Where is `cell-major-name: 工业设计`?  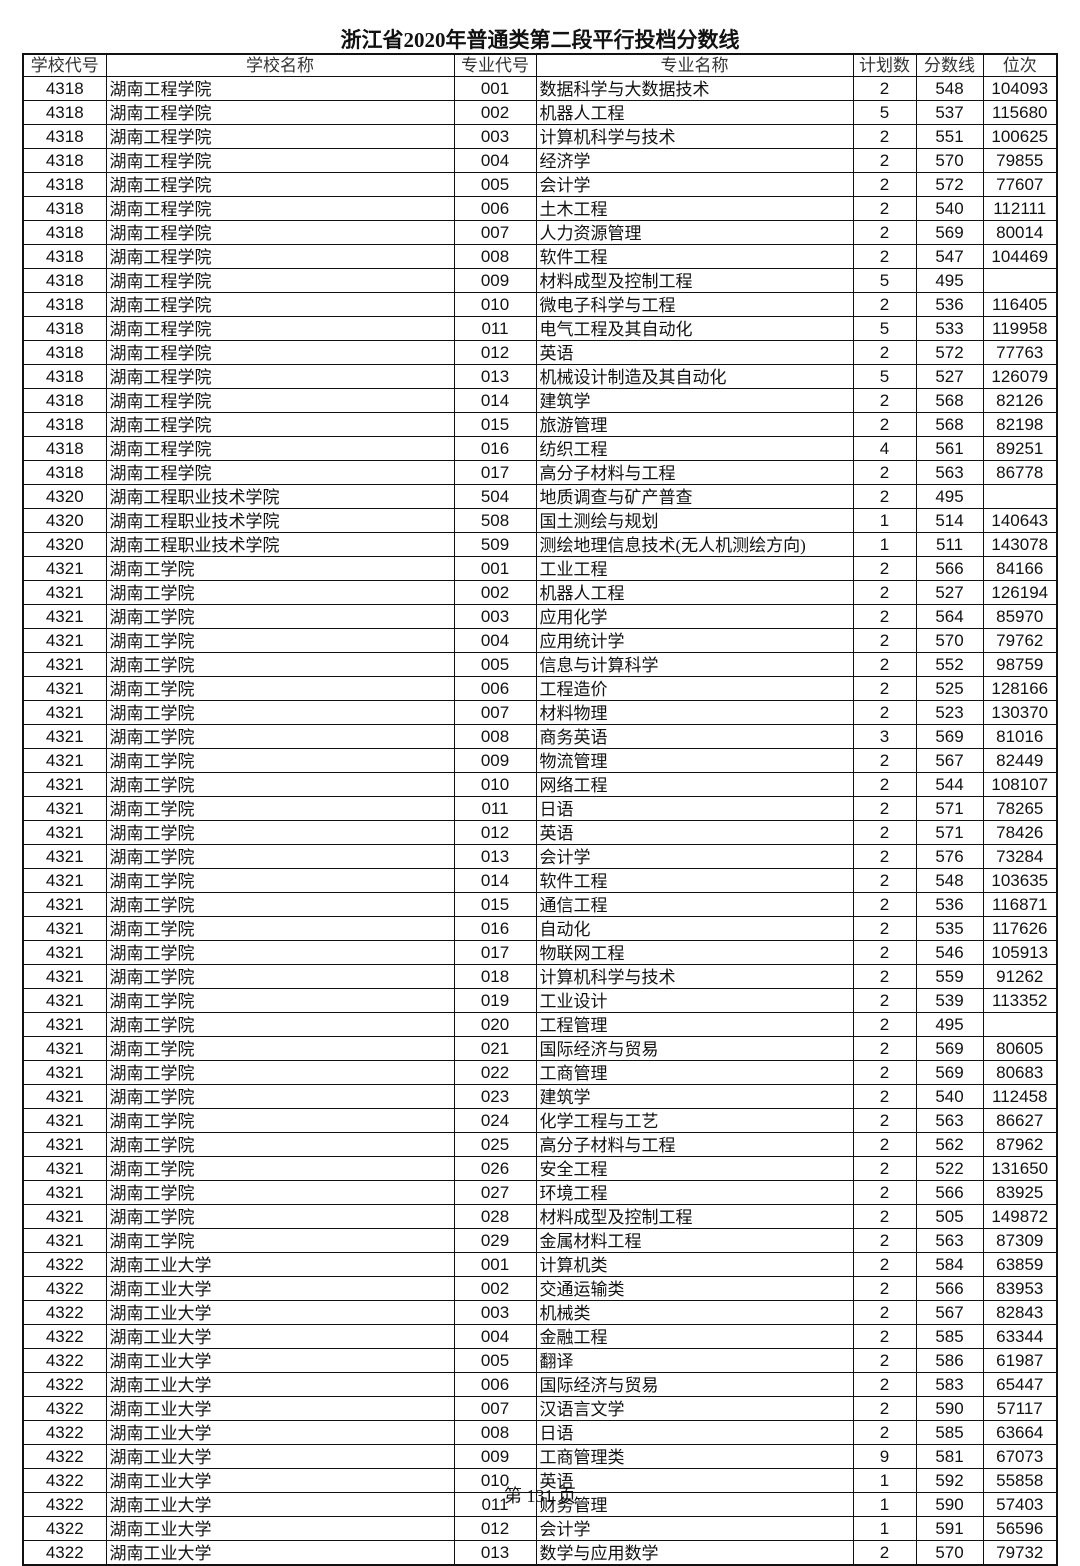 cell-major-name: 工业设计 is located at coordinates (694, 1000).